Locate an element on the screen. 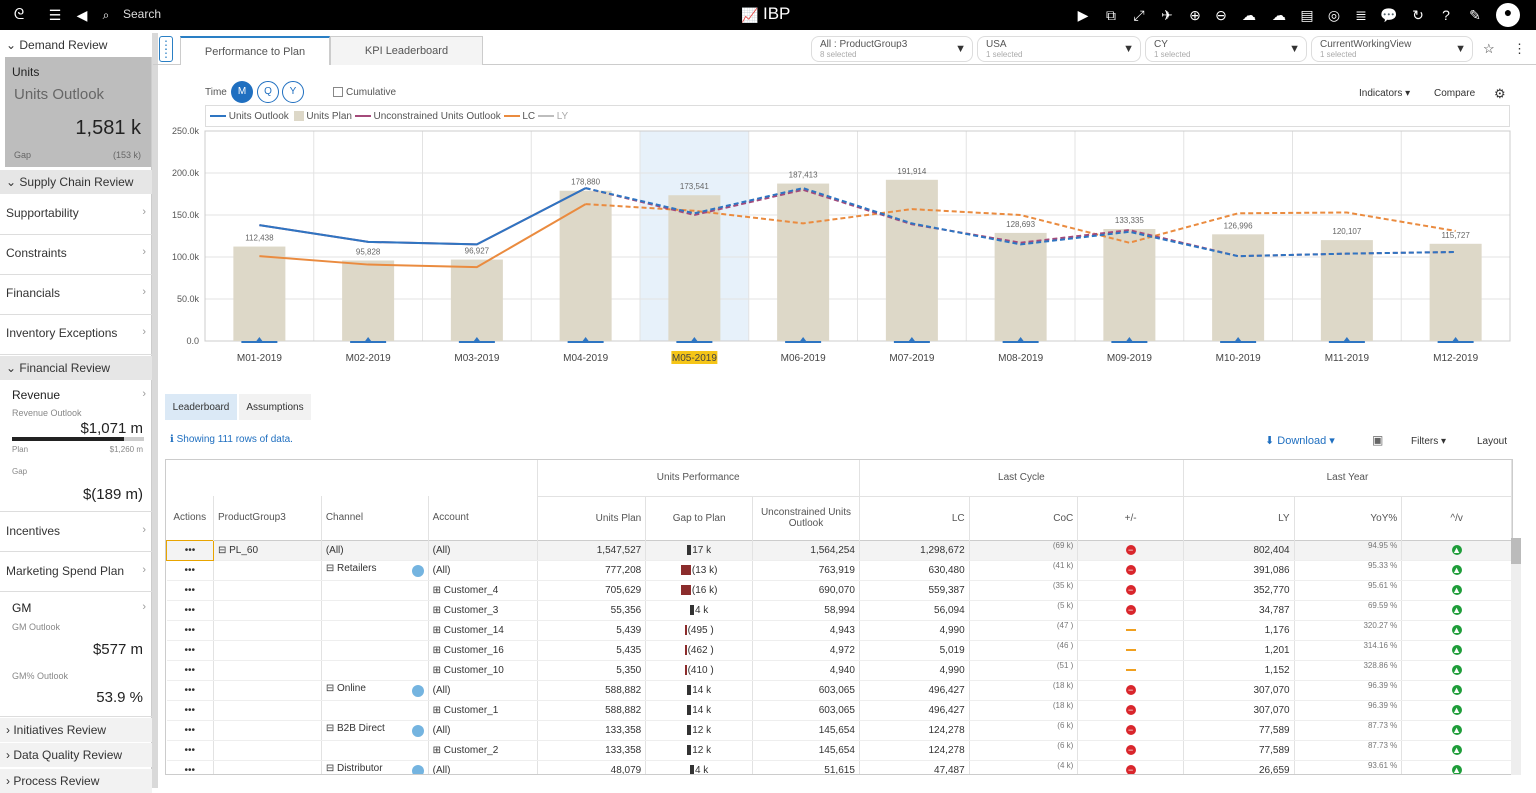 The height and width of the screenshot is (793, 1536). target-icon: ◎ is located at coordinates (1334, 15).